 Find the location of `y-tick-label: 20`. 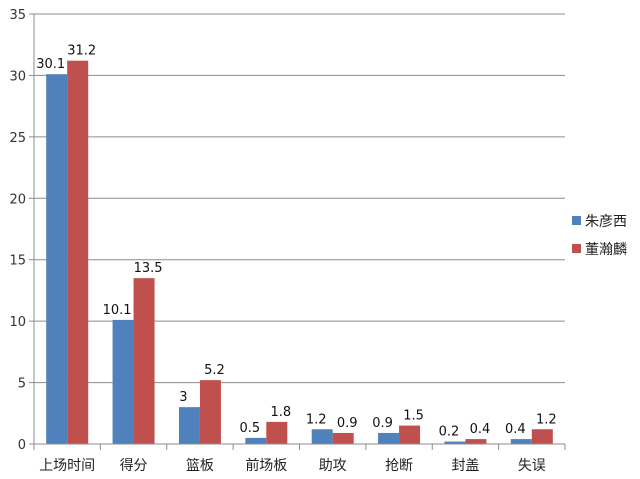

y-tick-label: 20 is located at coordinates (17, 199).